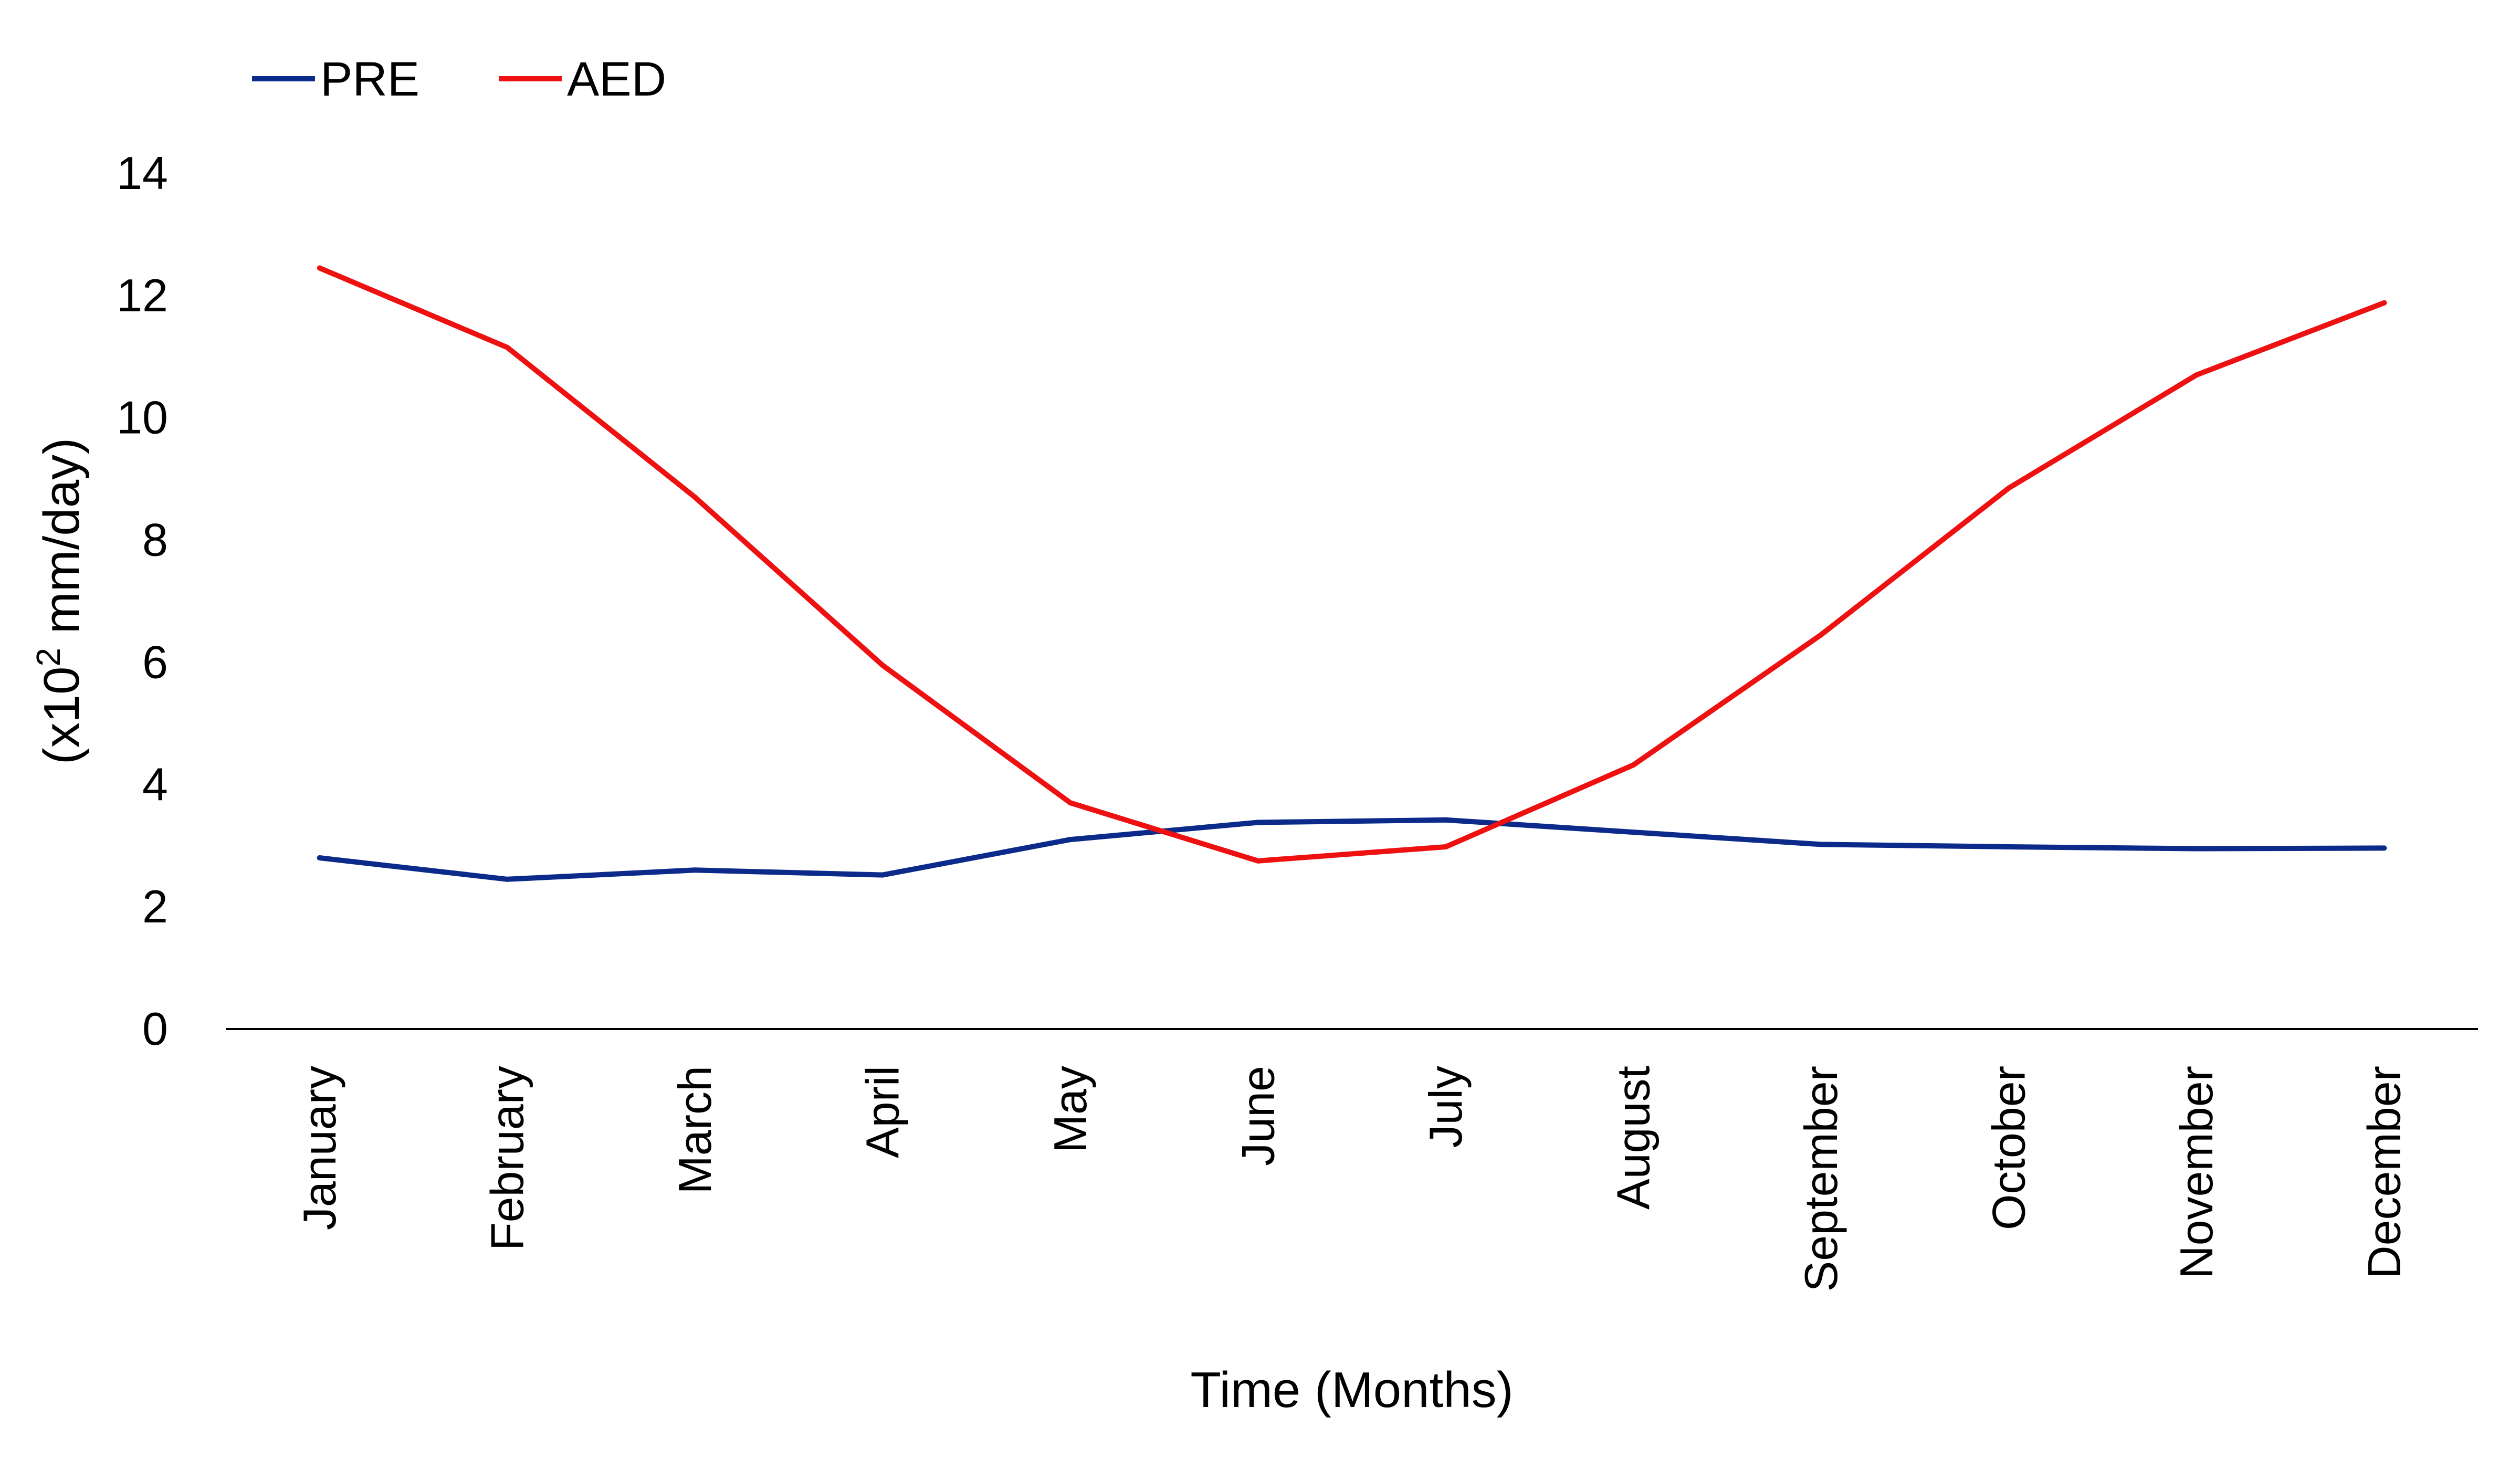  What do you see at coordinates (62, 543) in the screenshot?
I see `y-axis-title-suffix: mm/day)` at bounding box center [62, 543].